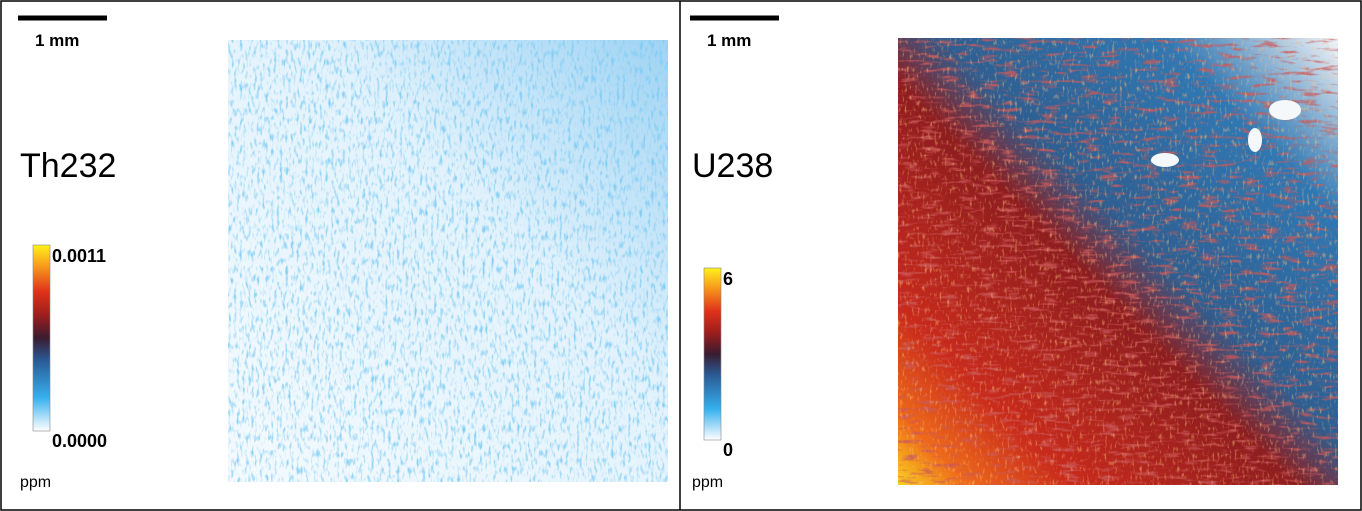 This screenshot has width=1362, height=511. I want to click on element-label: U238, so click(732, 166).